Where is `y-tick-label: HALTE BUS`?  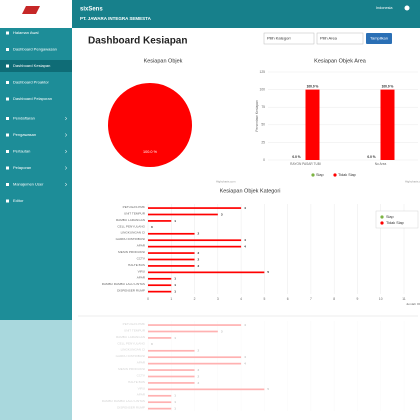
y-tick-label: HALTE BUS is located at coordinates (136, 382).